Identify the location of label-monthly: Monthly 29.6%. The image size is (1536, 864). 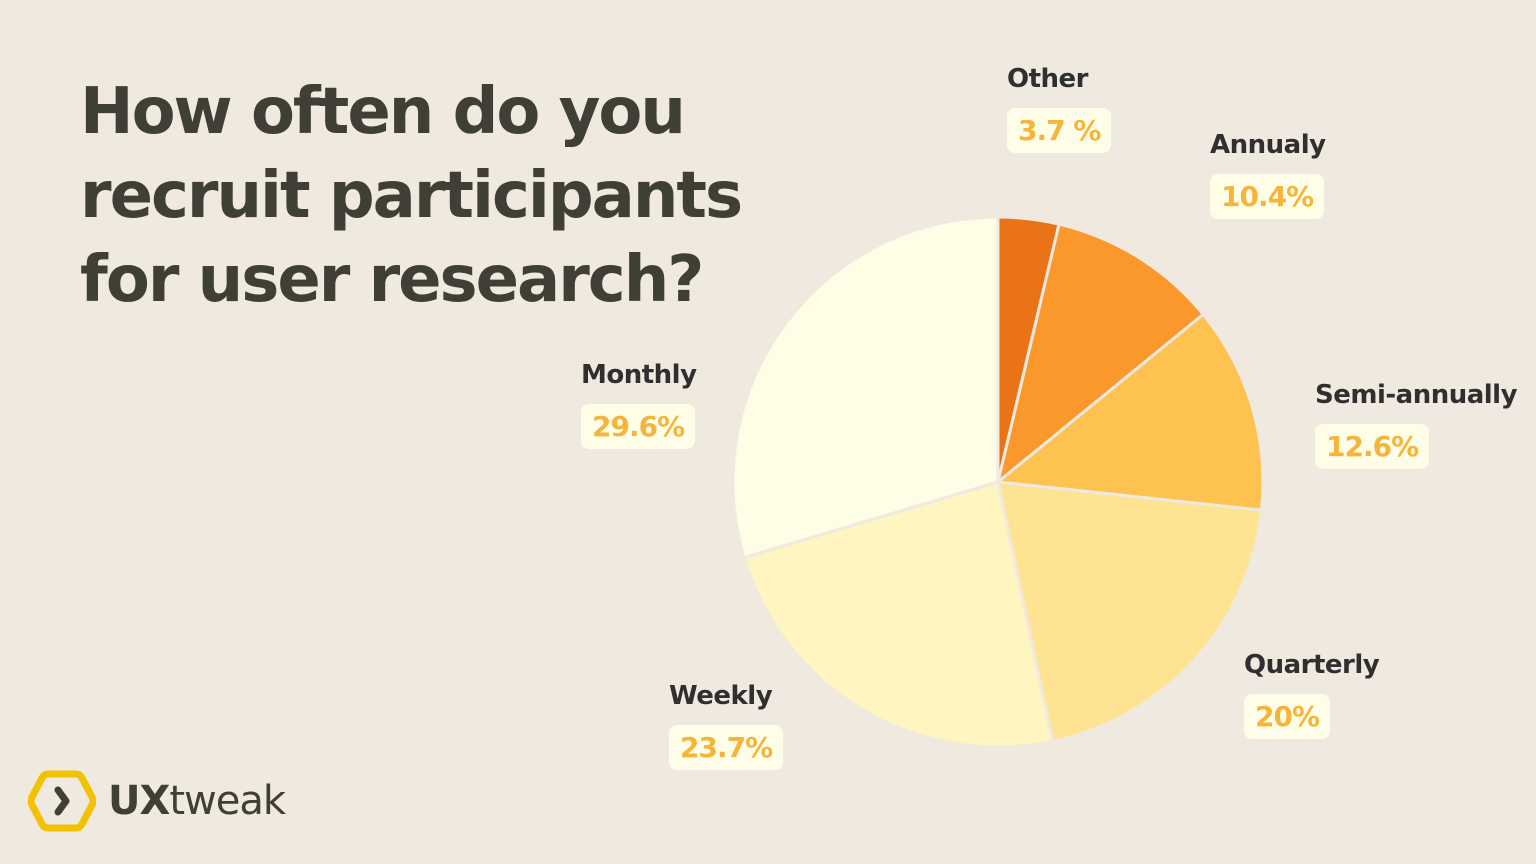
(639, 404).